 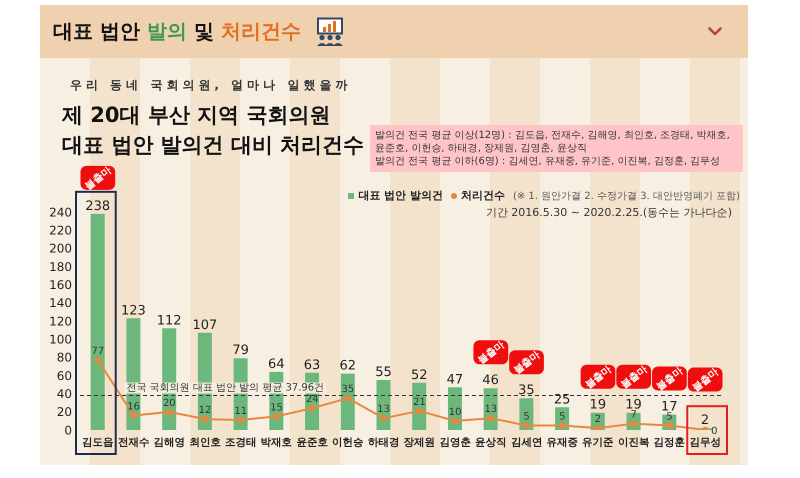 What do you see at coordinates (133, 310) in the screenshot?
I see `data-label: 123` at bounding box center [133, 310].